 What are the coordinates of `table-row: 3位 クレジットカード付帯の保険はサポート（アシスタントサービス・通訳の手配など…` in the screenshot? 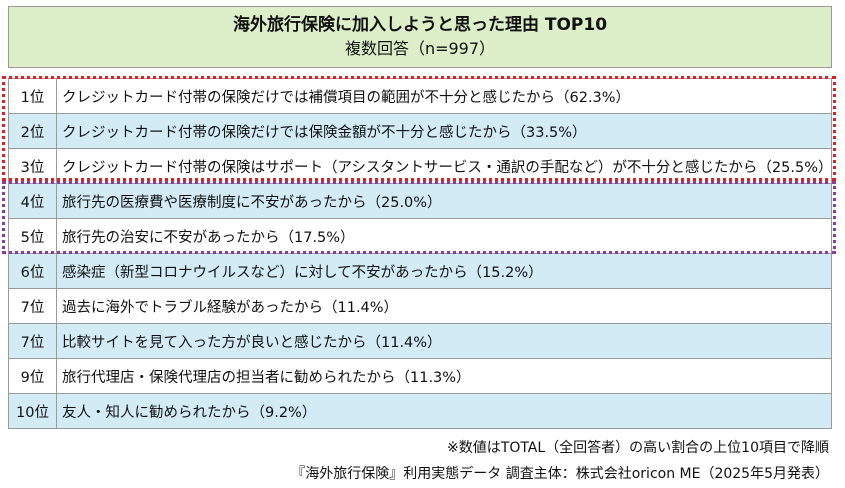 It's located at (420, 166).